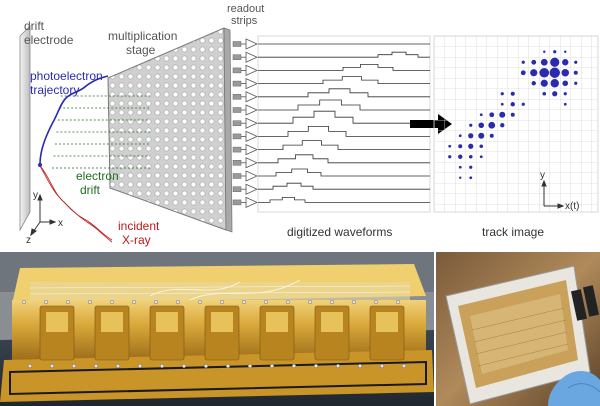 The image size is (600, 406). I want to click on multiplication-stage-plate, so click(167, 129).